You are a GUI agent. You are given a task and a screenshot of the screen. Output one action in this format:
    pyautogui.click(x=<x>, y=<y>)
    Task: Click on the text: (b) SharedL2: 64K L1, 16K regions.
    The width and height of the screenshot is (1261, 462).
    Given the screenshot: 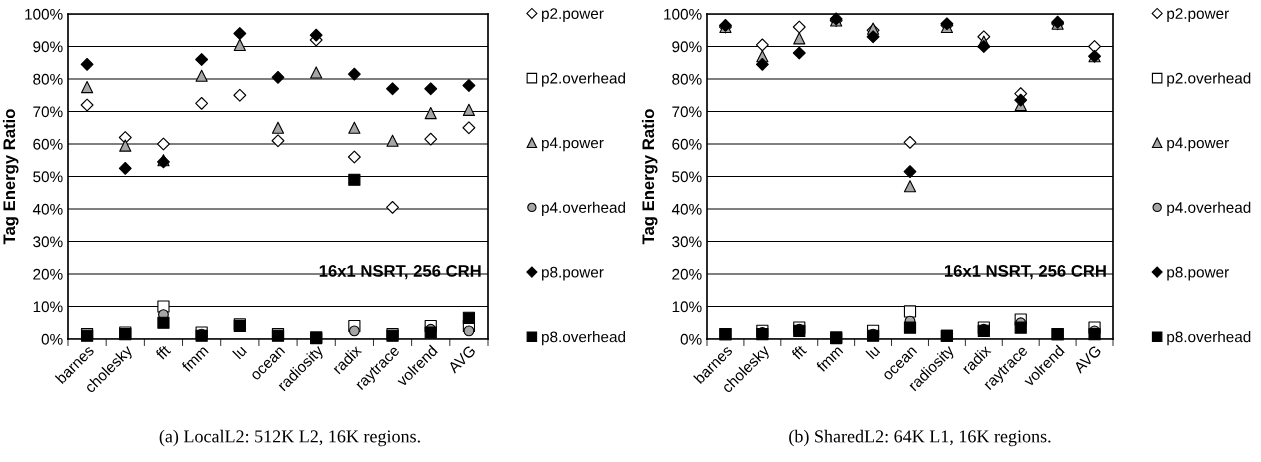 What is the action you would take?
    pyautogui.click(x=920, y=438)
    